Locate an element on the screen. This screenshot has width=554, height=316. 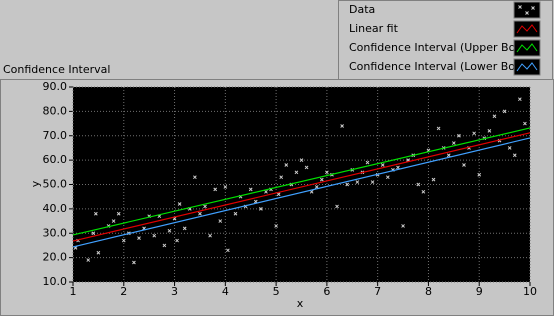
x-axis-label: x is located at coordinates (300, 303).